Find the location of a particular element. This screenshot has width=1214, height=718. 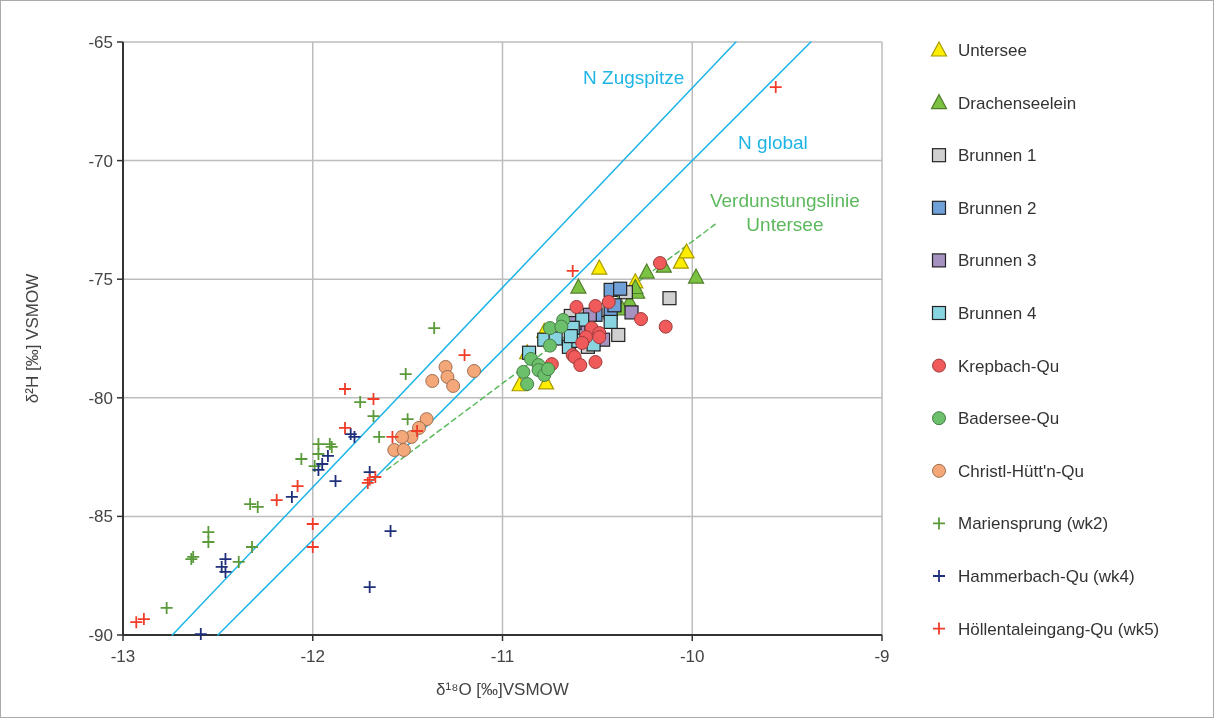

legend-label: Brunnen 3 is located at coordinates (997, 261).